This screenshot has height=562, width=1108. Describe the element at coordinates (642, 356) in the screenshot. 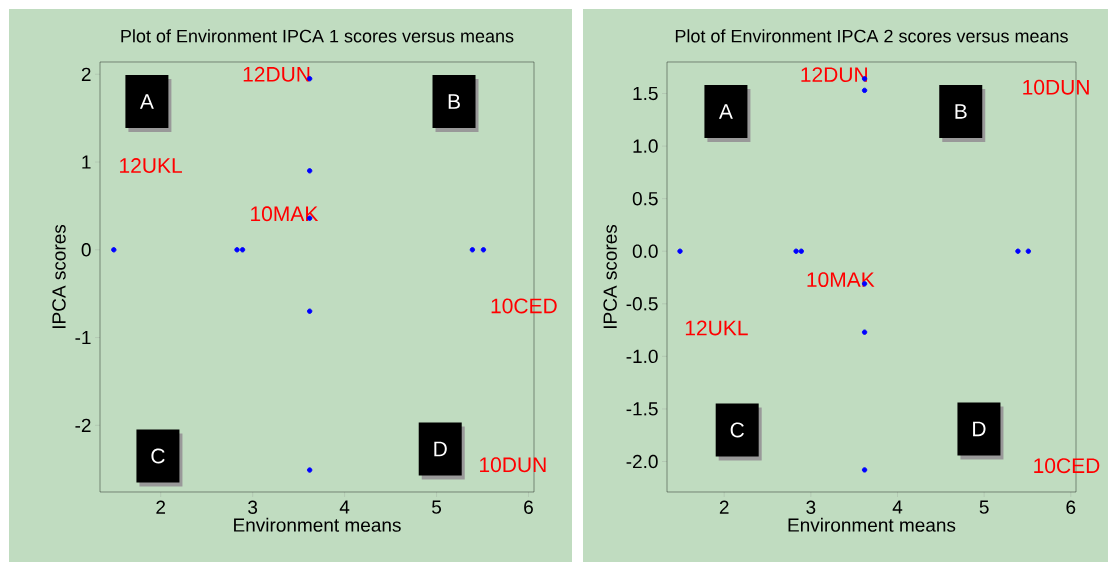

I see `y-tick-label: -1.0` at that location.